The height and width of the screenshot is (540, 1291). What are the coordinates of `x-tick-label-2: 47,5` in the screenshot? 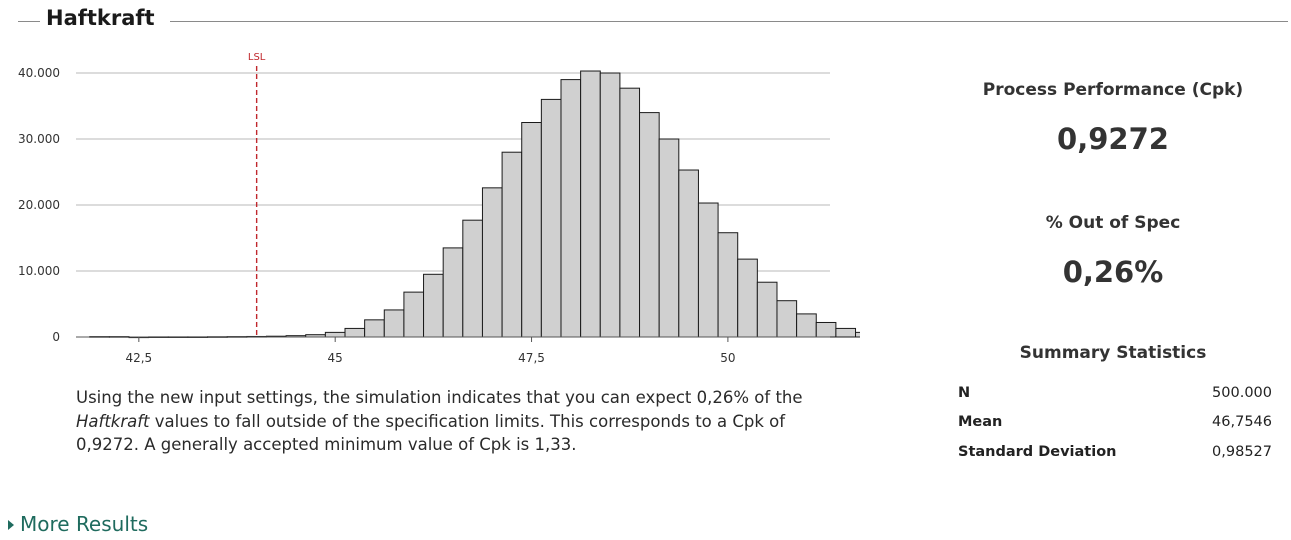 It's located at (531, 358).